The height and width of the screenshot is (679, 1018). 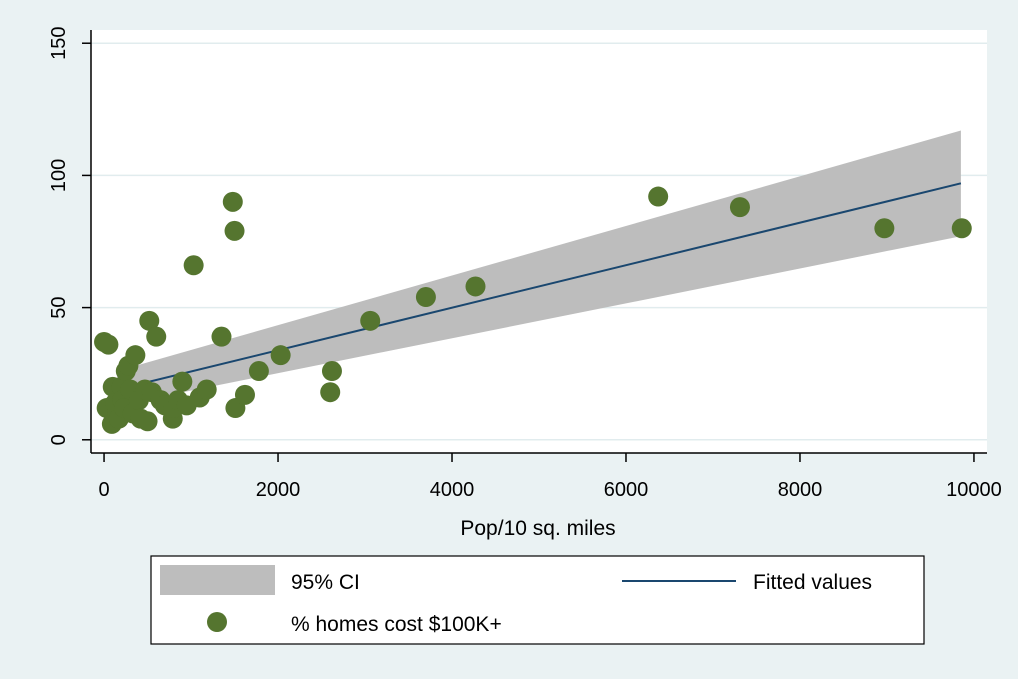 What do you see at coordinates (217, 622) in the screenshot?
I see `legend-marker-swatch` at bounding box center [217, 622].